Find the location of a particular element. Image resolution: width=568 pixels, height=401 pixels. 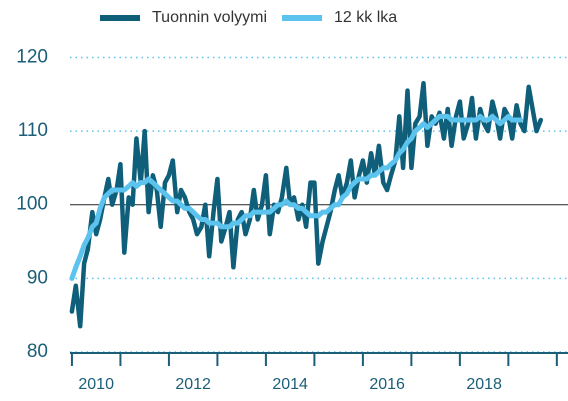

x-tick-label: 2016 is located at coordinates (387, 384).